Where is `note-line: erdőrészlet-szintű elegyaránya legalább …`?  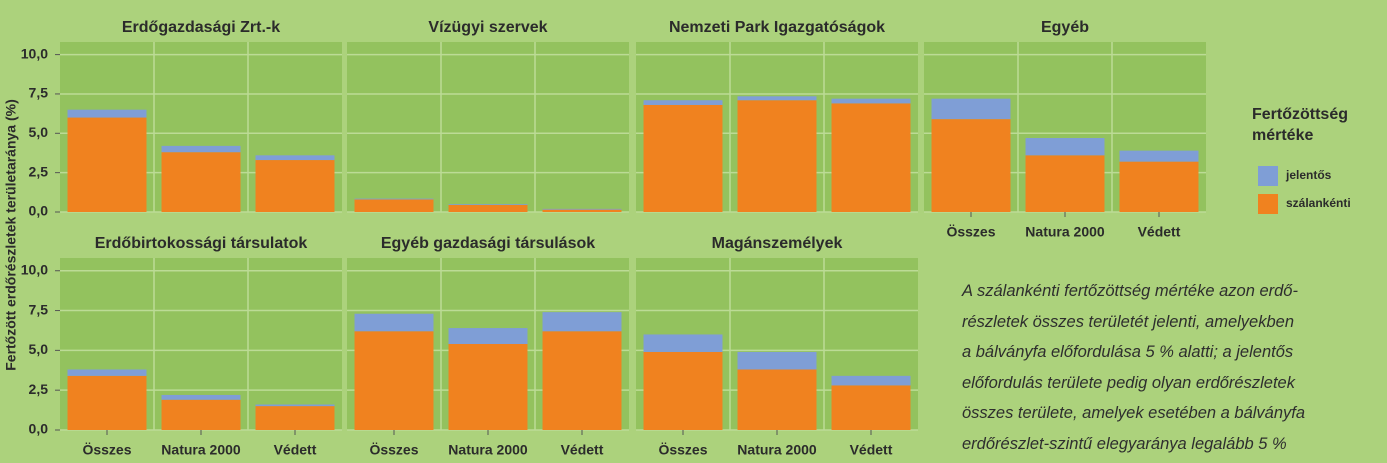
note-line: erdőrészlet-szintű elegyaránya legalább … is located at coordinates (1124, 443).